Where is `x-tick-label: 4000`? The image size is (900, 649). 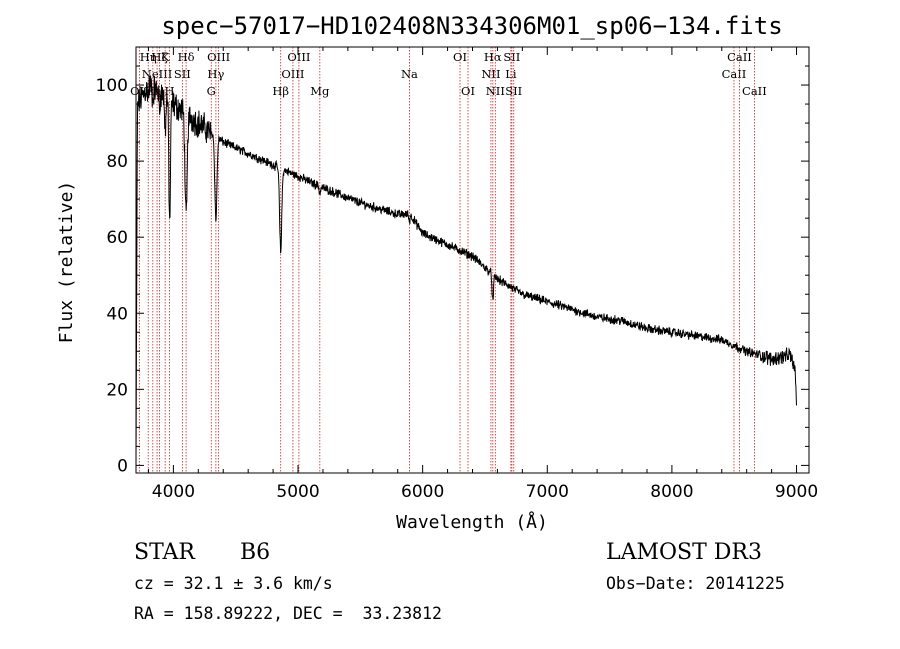
x-tick-label: 4000 is located at coordinates (173, 492).